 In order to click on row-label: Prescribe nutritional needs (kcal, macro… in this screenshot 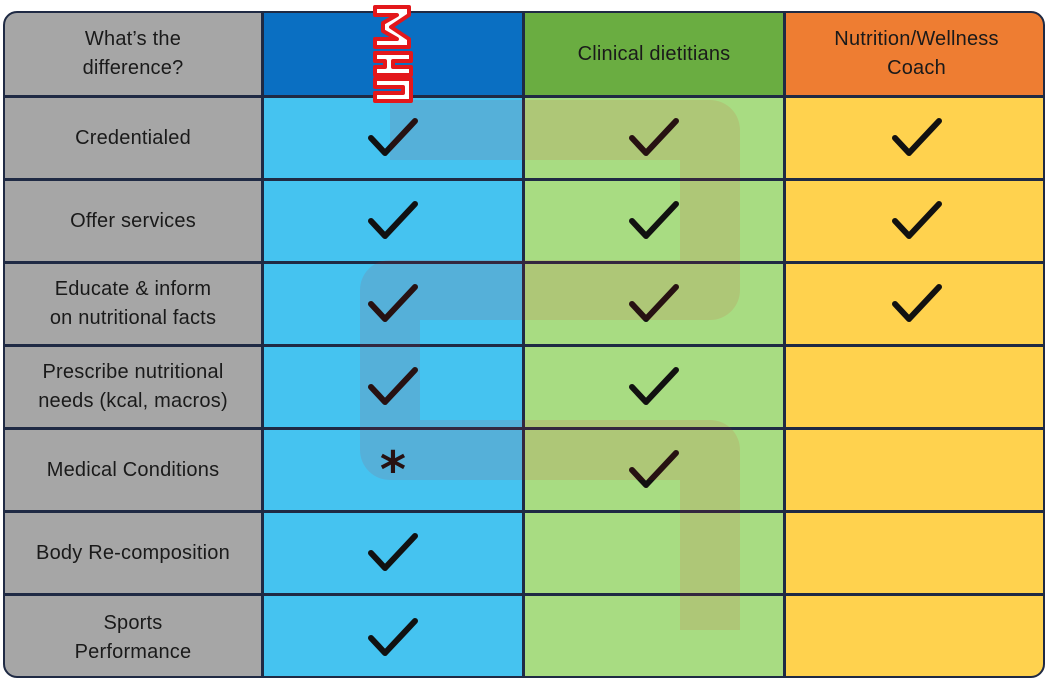, I will do `click(134, 388)`.